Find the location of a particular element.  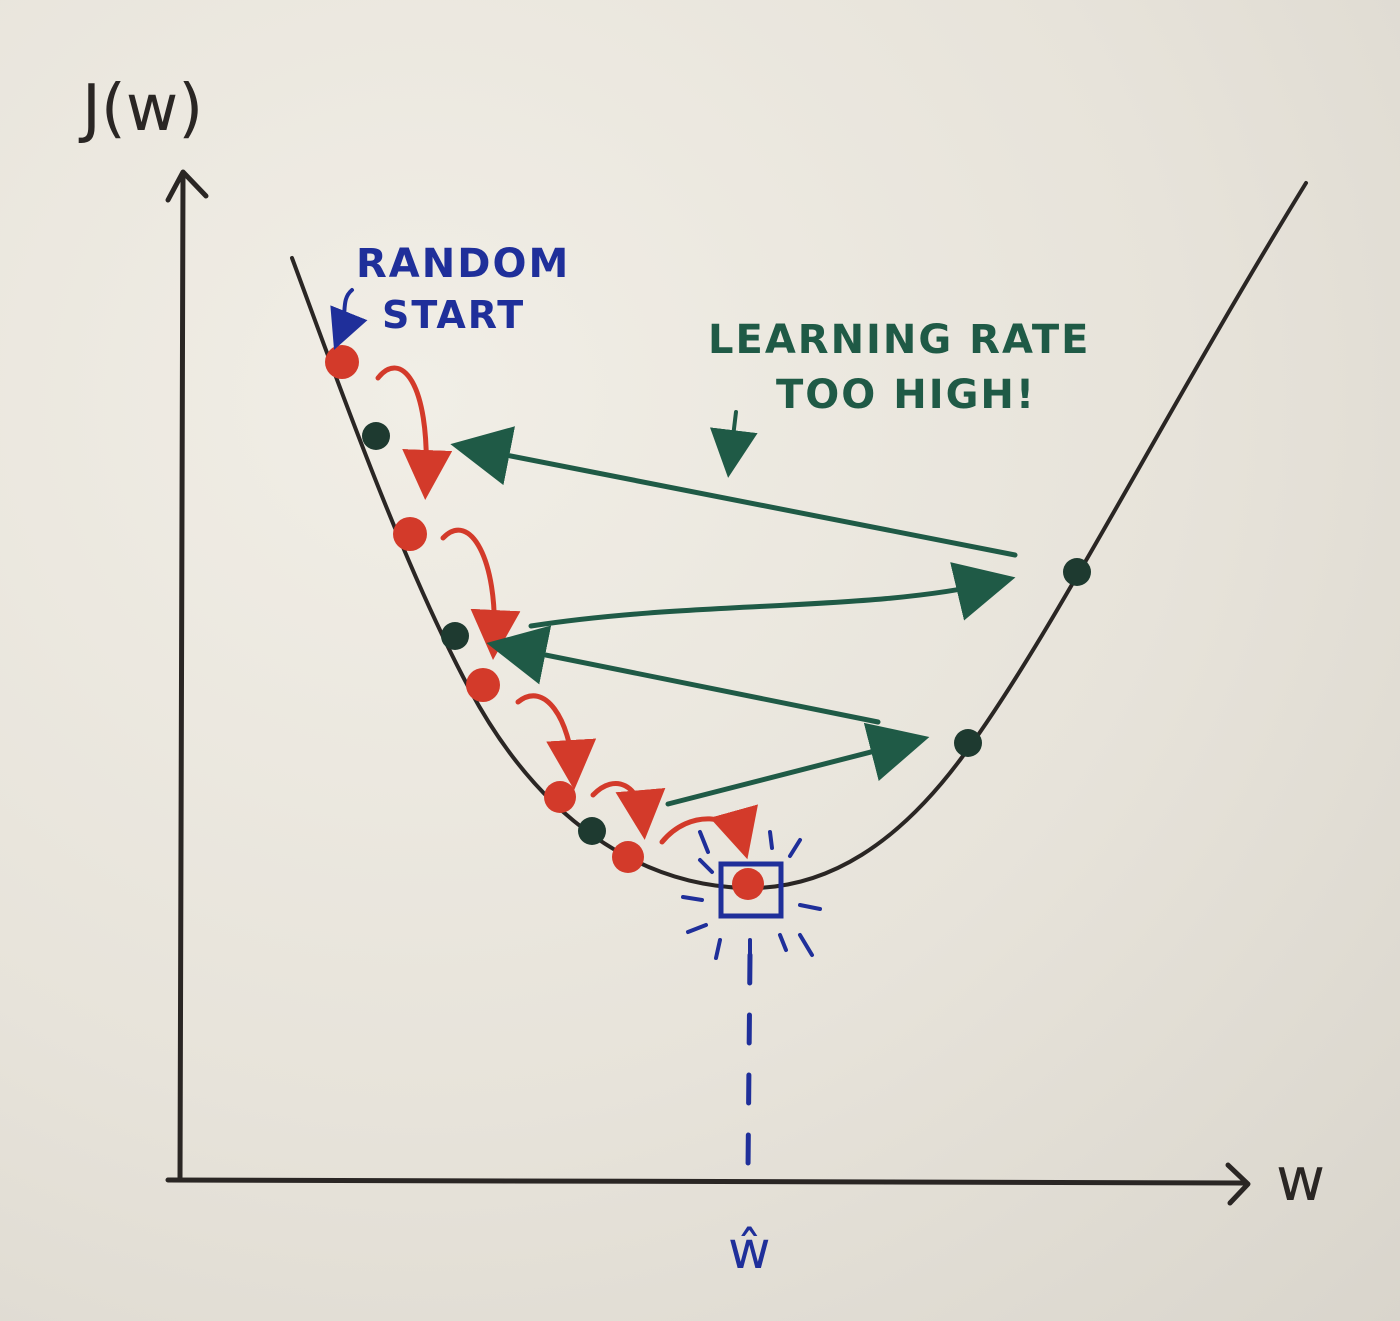

x-axis-label: w is located at coordinates (1300, 1180).